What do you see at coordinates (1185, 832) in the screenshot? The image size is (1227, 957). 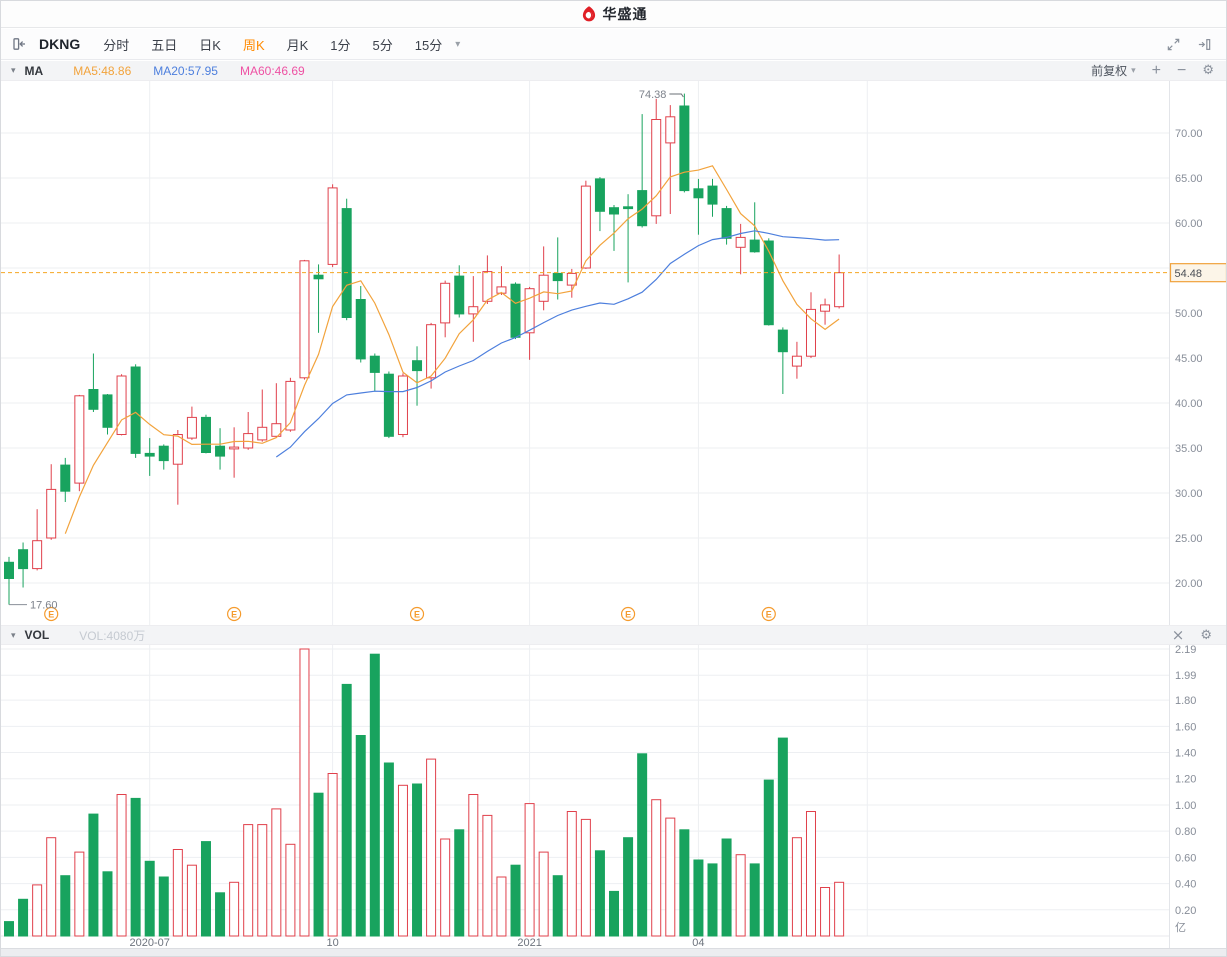 I see `svg-text: 0.80` at bounding box center [1185, 832].